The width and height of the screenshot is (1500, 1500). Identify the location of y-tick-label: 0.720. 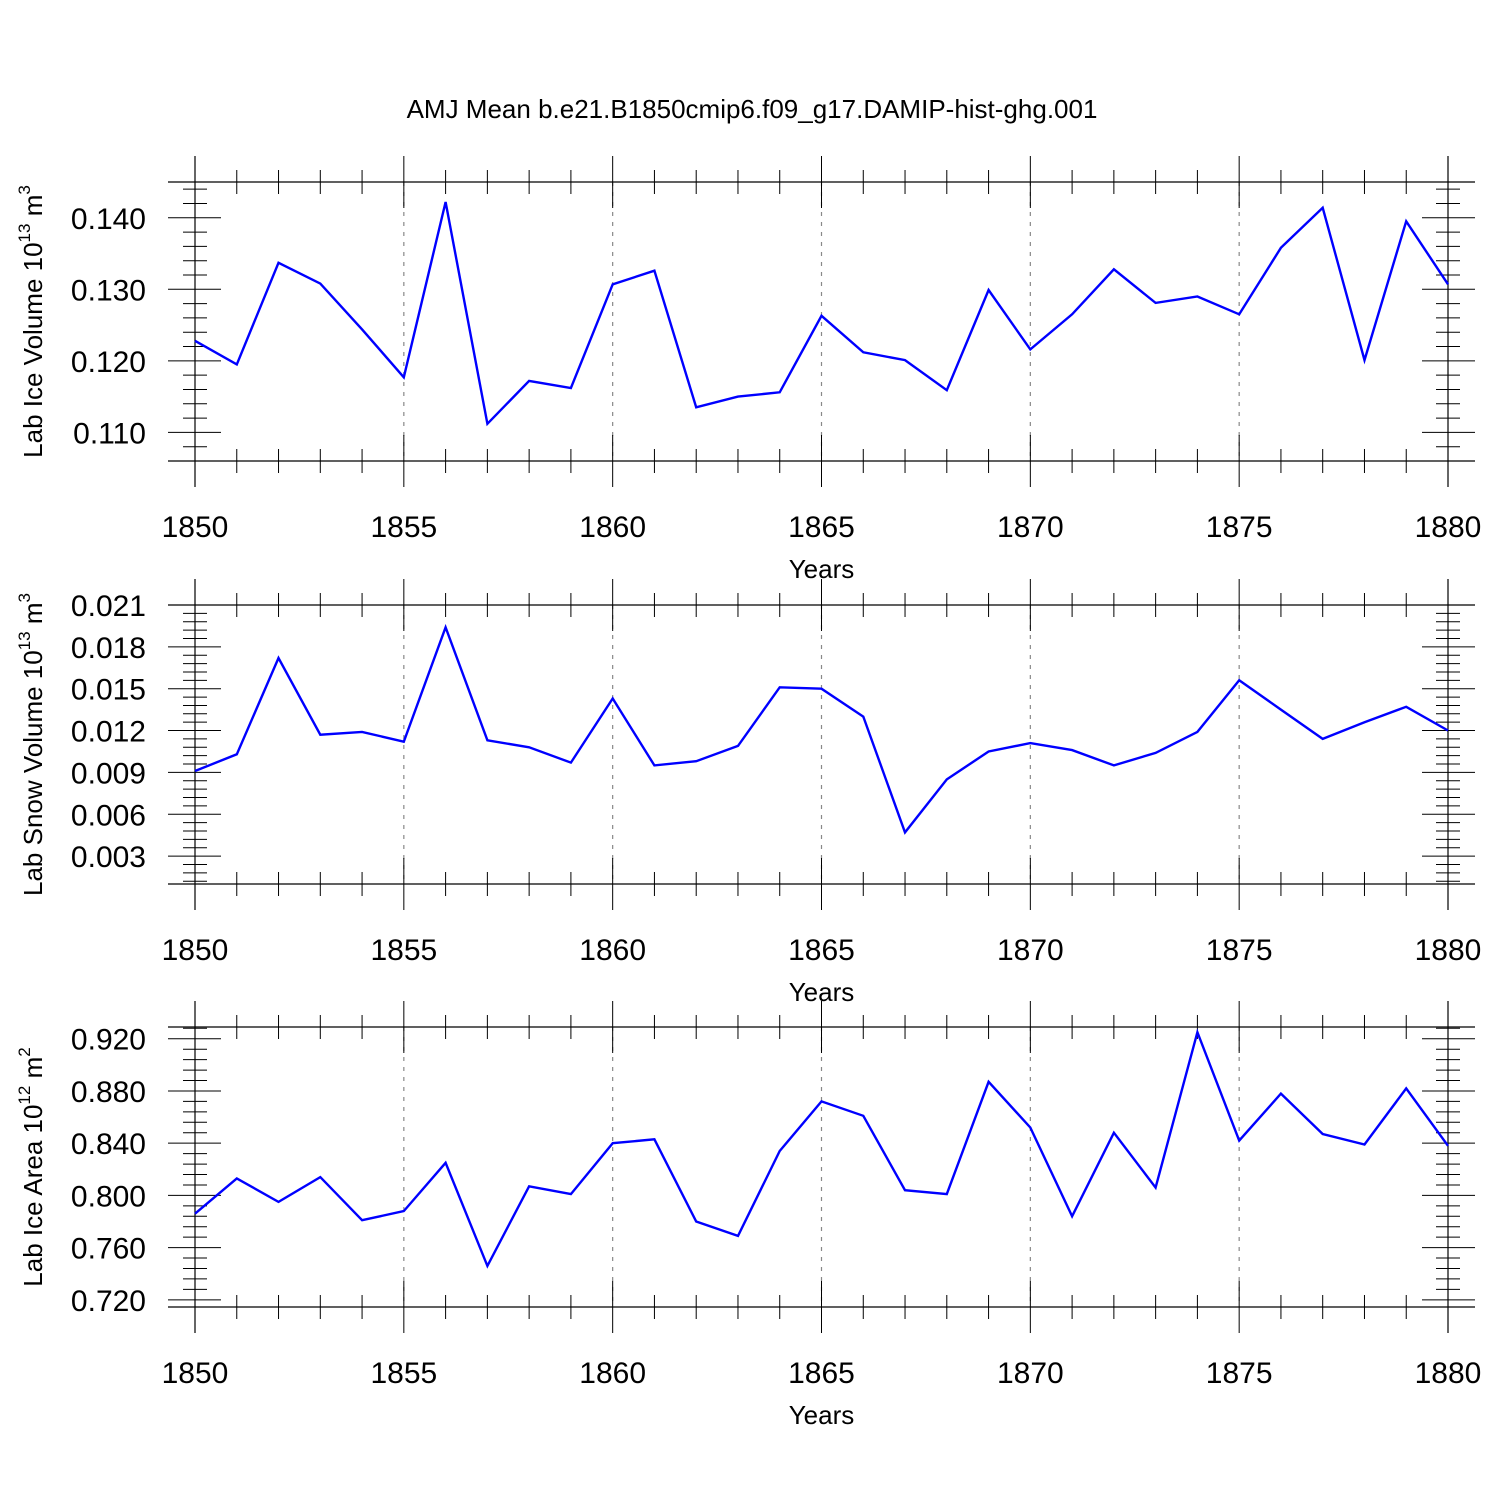
(108, 1301).